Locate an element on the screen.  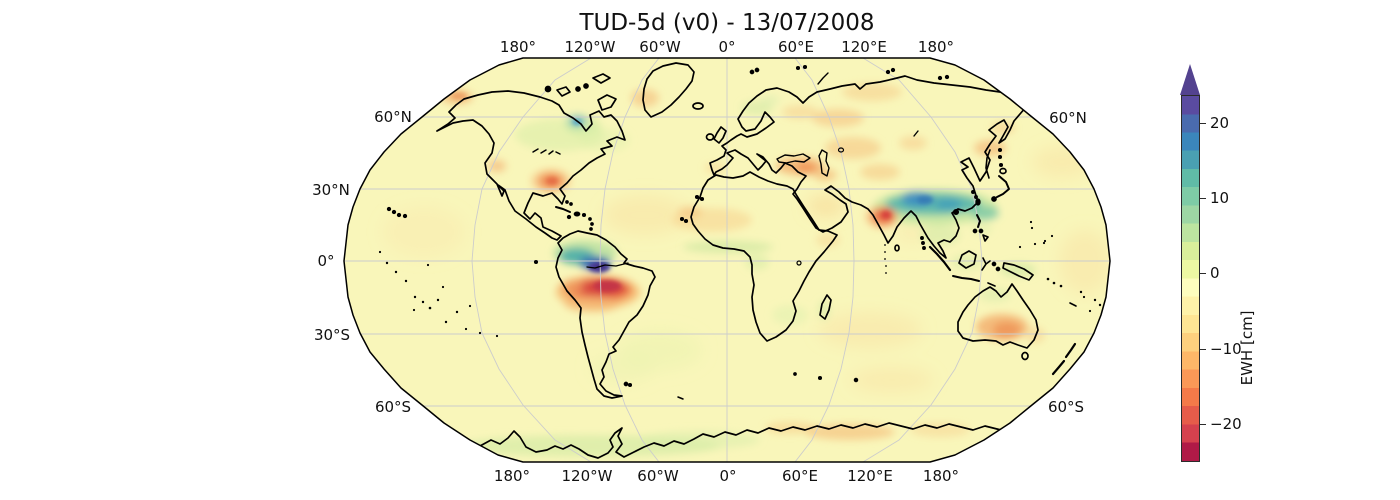
coast-taiwan is located at coordinates (978, 202).